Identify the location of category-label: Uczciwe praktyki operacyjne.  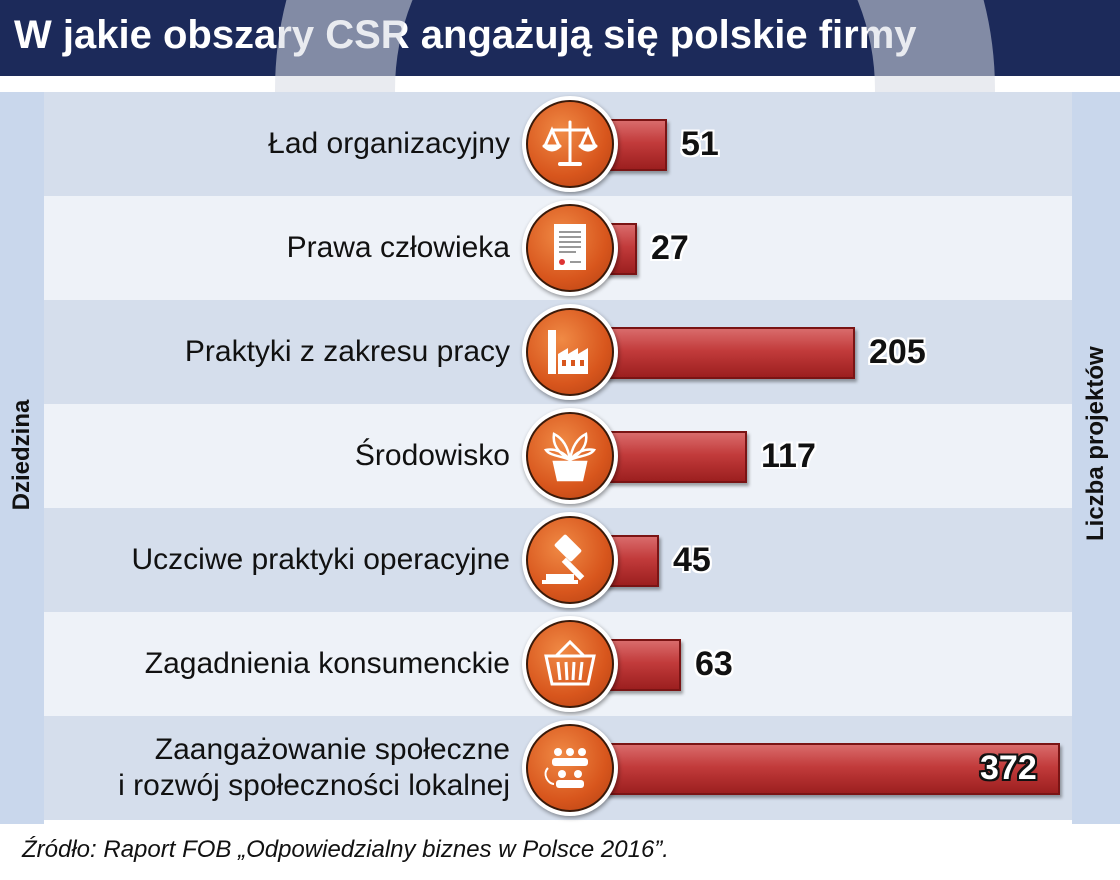
(320, 559).